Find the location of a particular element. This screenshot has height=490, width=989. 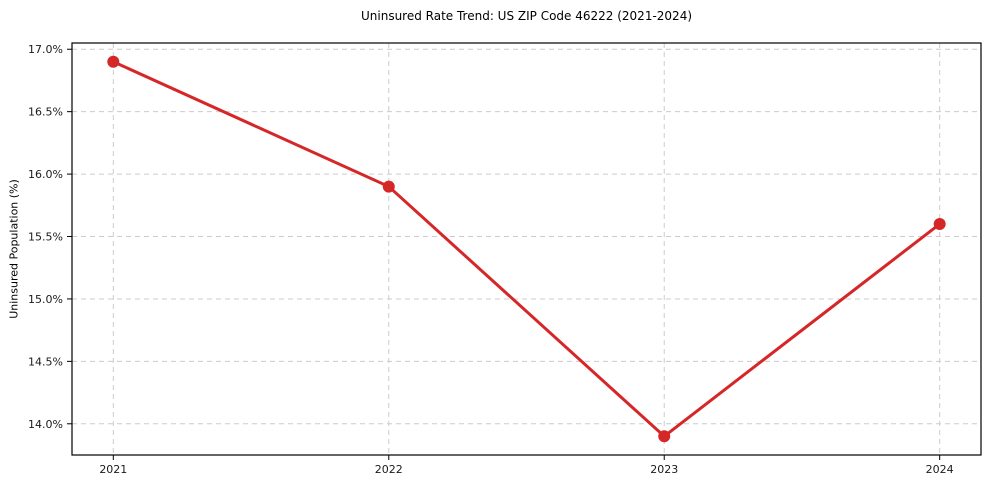

data-point-2024 is located at coordinates (939, 224).